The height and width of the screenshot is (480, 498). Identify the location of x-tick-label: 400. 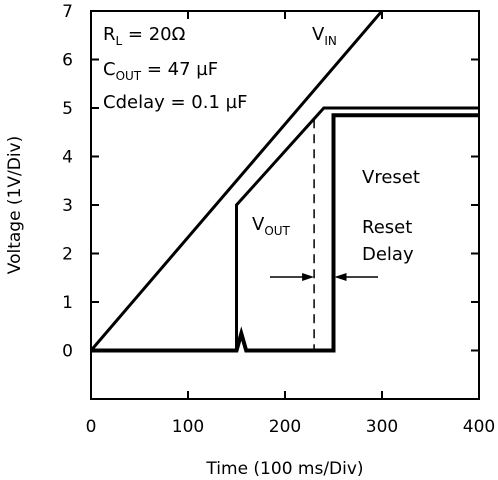
(479, 427).